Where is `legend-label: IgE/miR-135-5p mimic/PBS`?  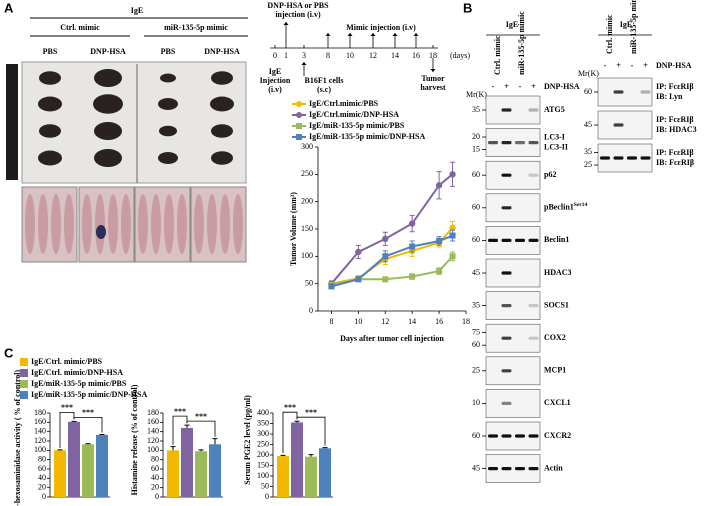 legend-label: IgE/miR-135-5p mimic/PBS is located at coordinates (357, 125).